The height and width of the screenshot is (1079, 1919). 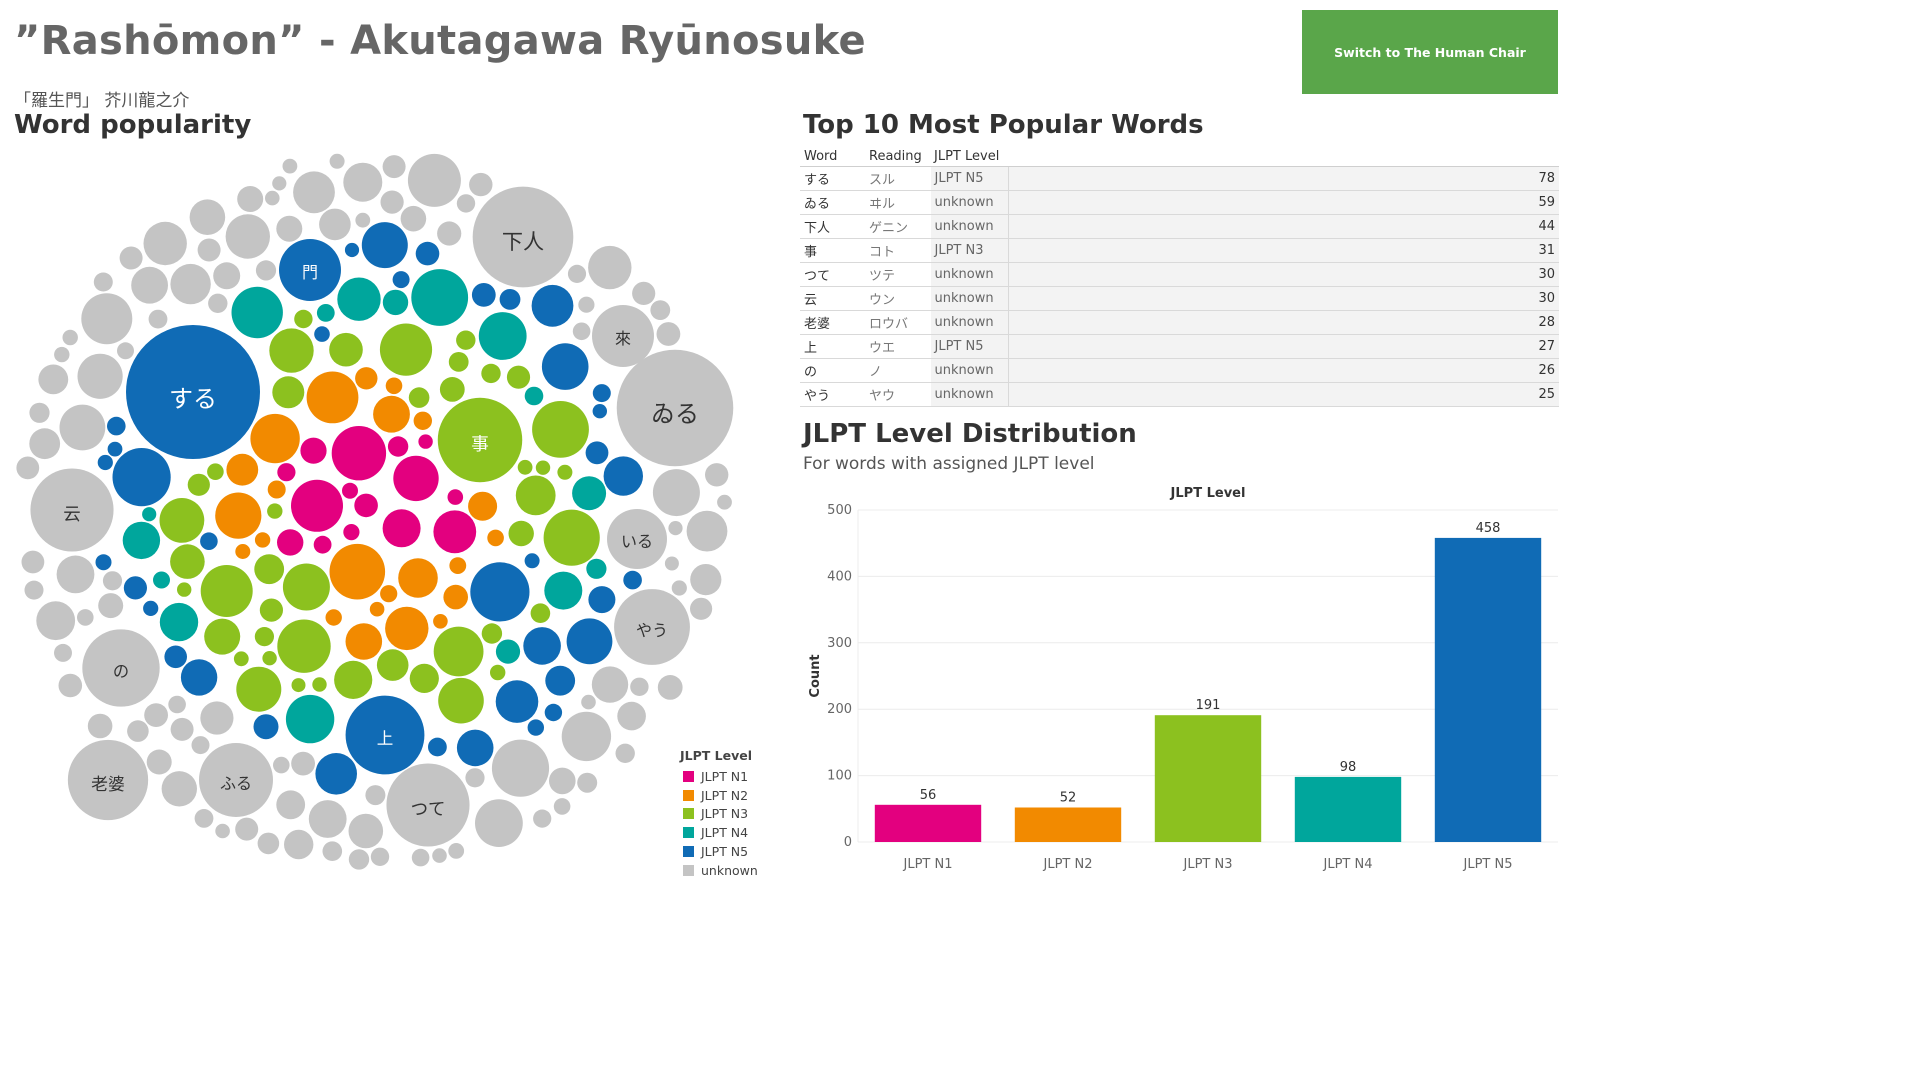 I want to click on bubble-labeled: いる, so click(x=637, y=539).